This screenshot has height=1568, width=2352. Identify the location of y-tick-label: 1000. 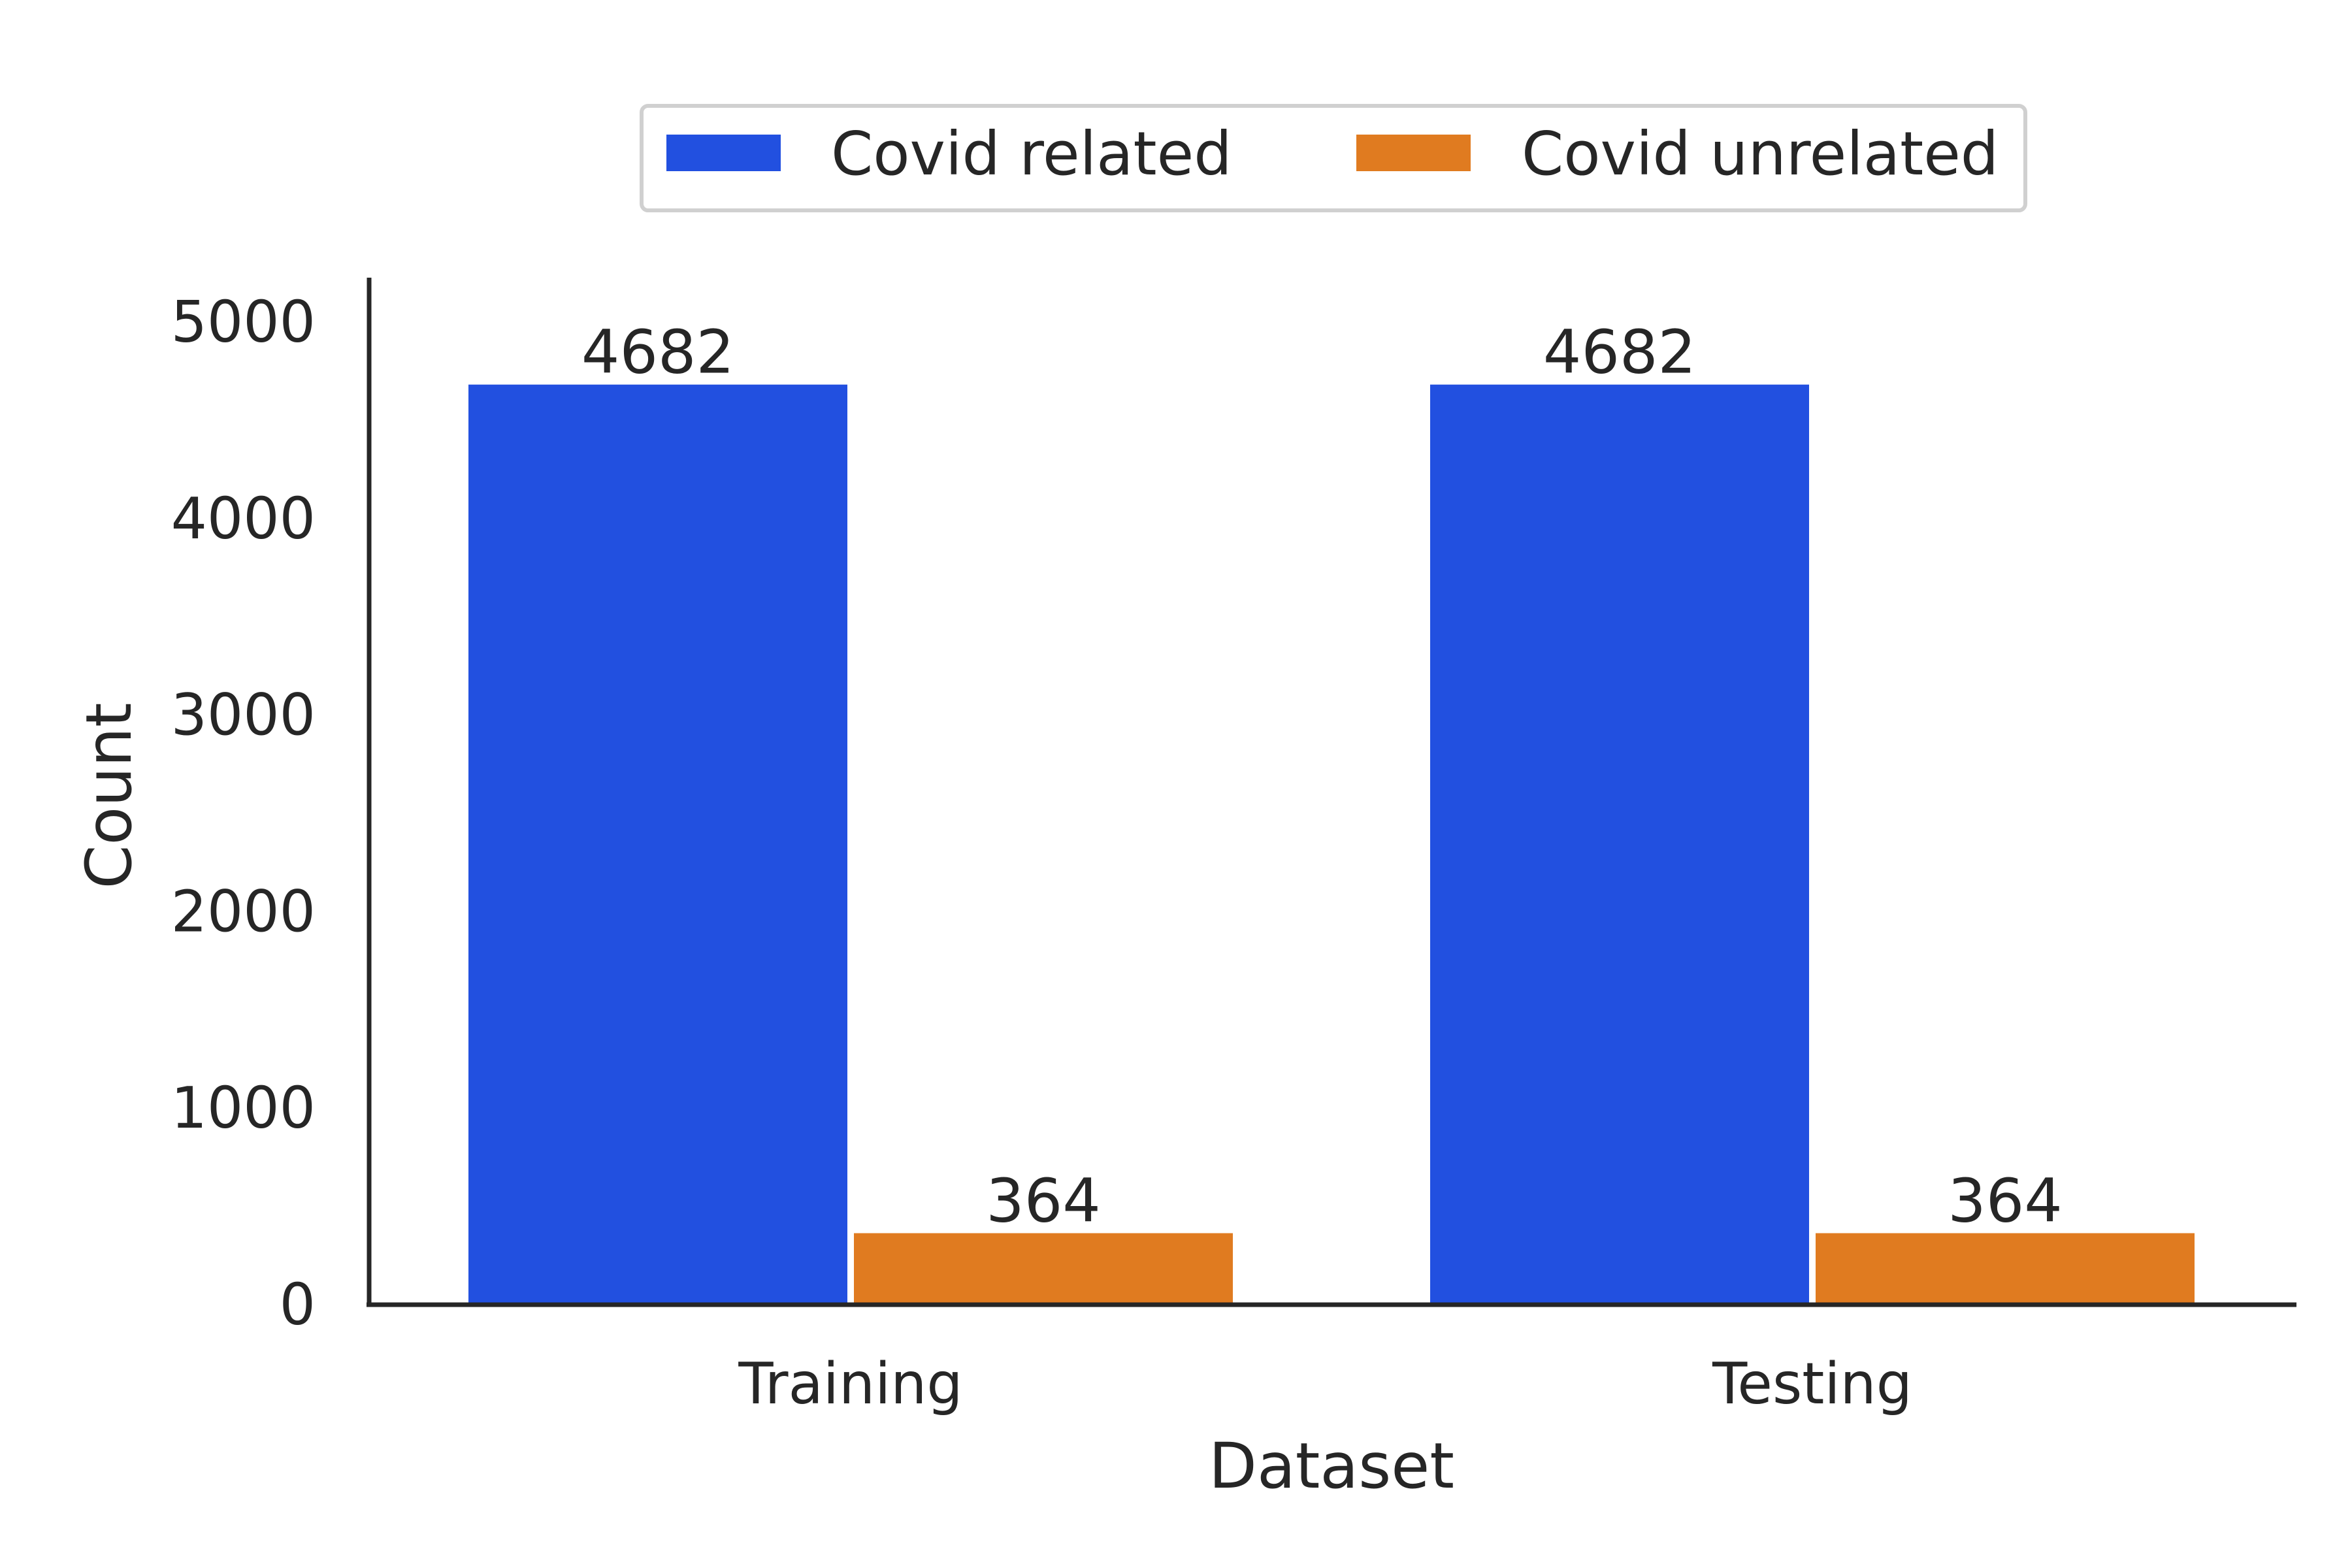
(243, 1108).